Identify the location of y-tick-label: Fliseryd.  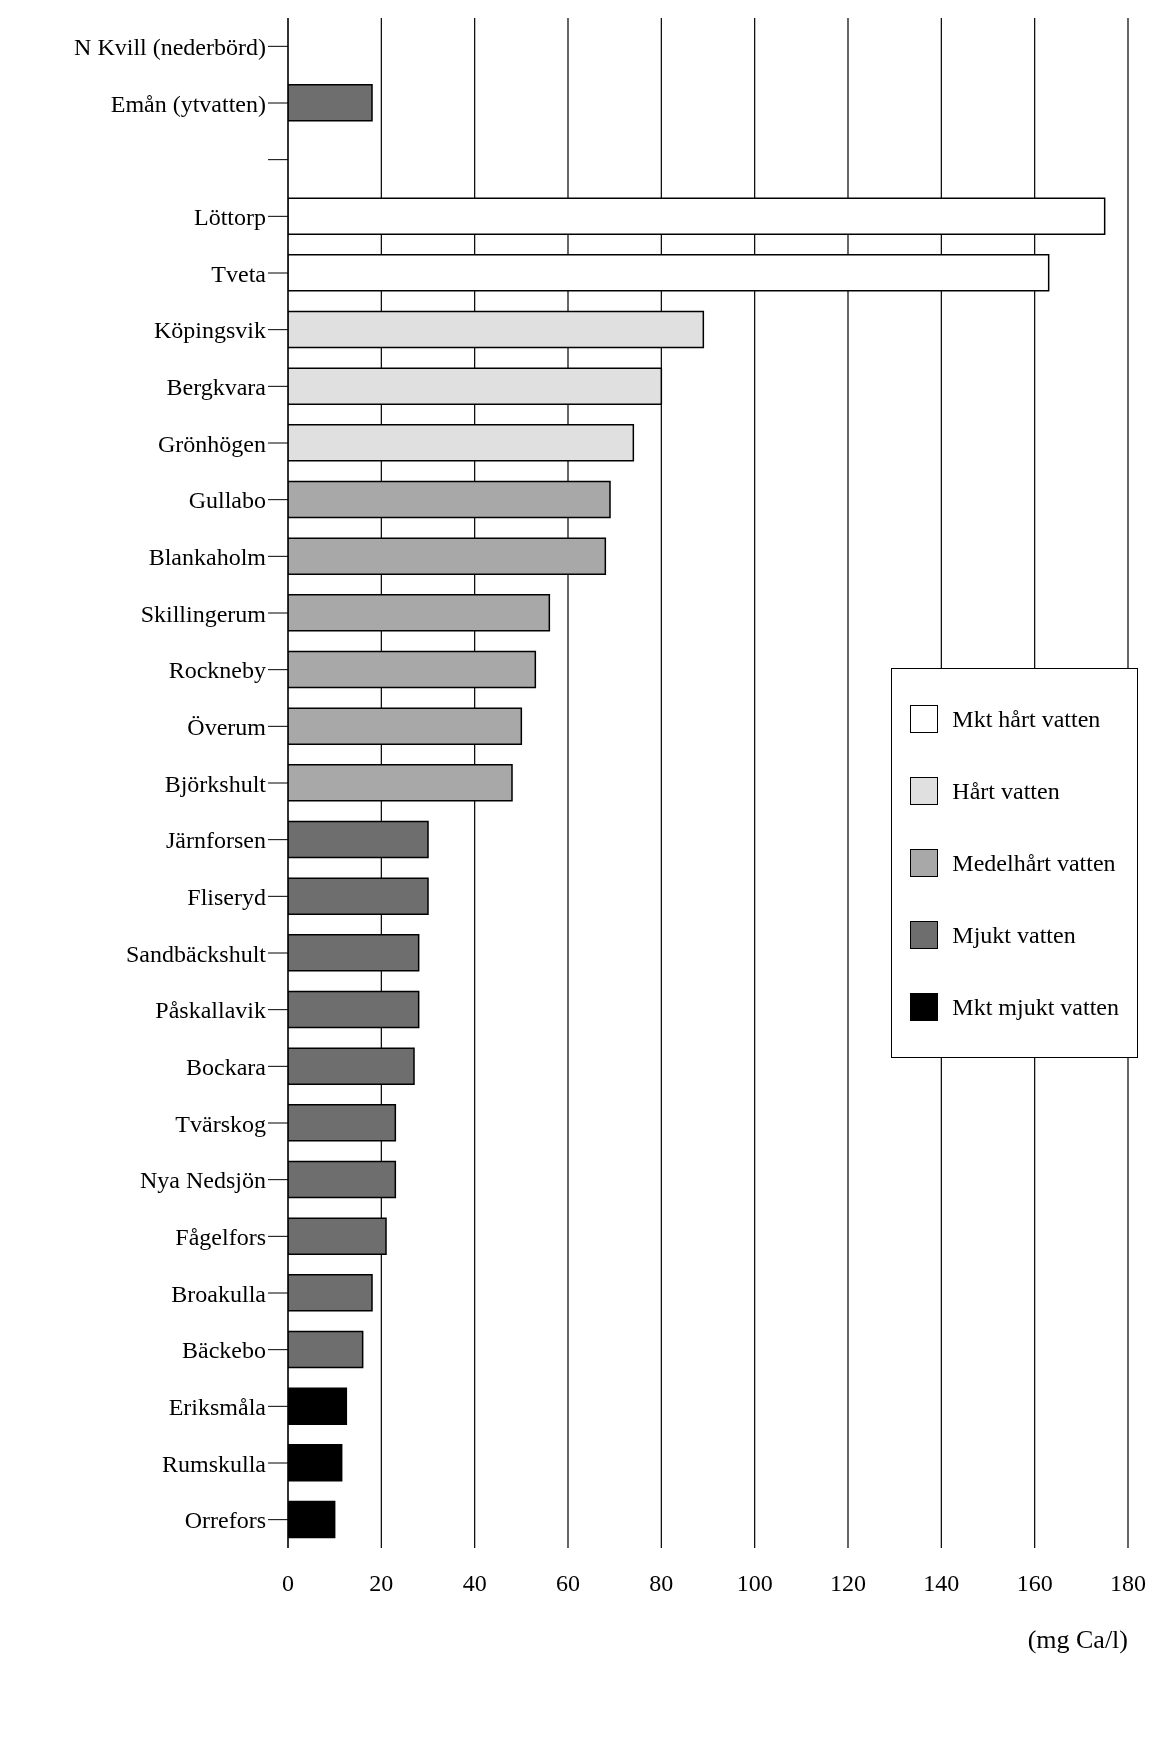
(226, 896).